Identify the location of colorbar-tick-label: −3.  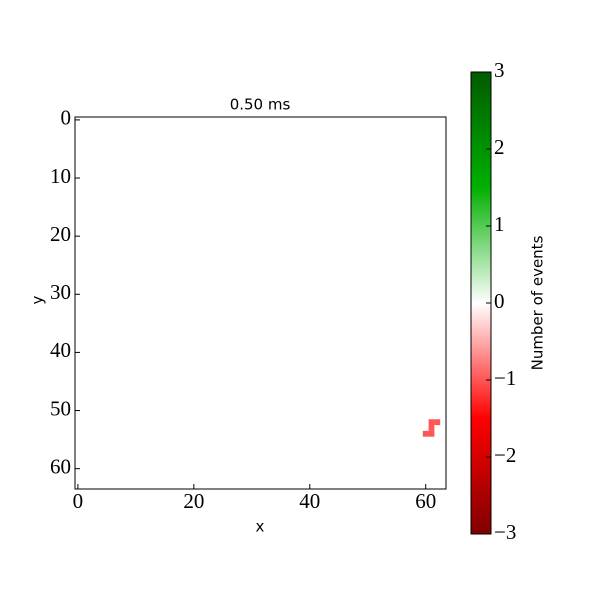
(505, 532).